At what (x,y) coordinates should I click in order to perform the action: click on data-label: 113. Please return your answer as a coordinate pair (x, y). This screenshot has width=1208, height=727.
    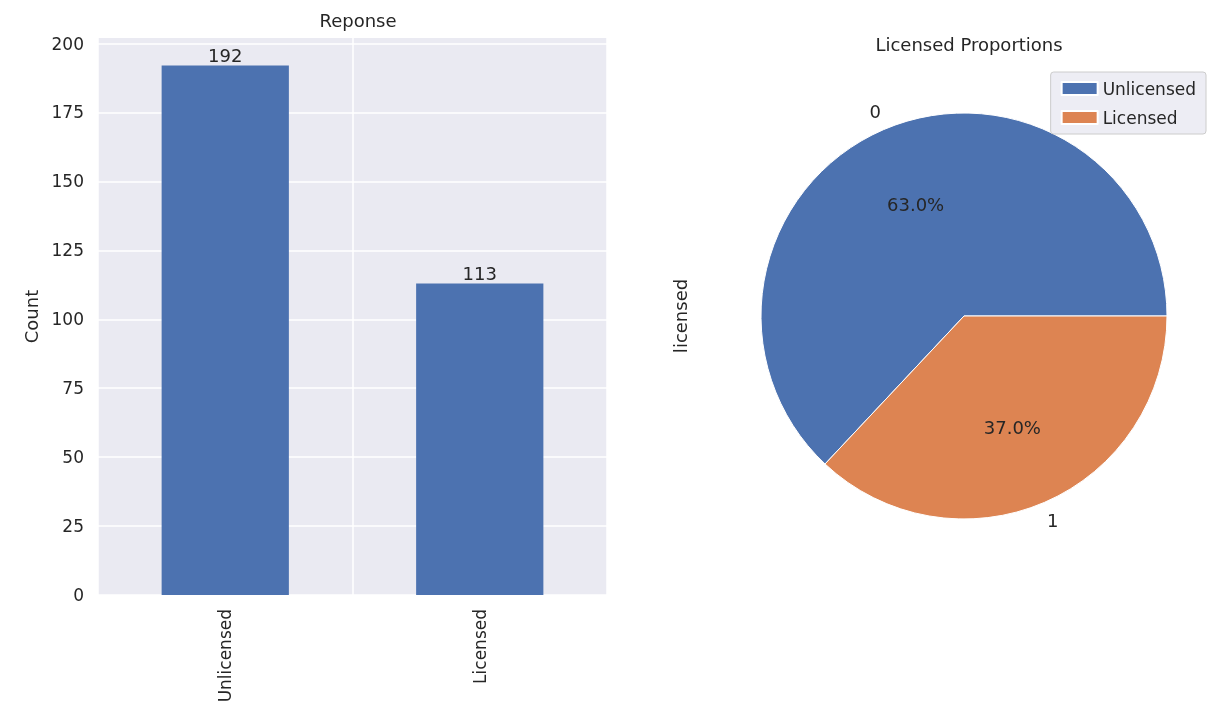
    Looking at the image, I should click on (479, 273).